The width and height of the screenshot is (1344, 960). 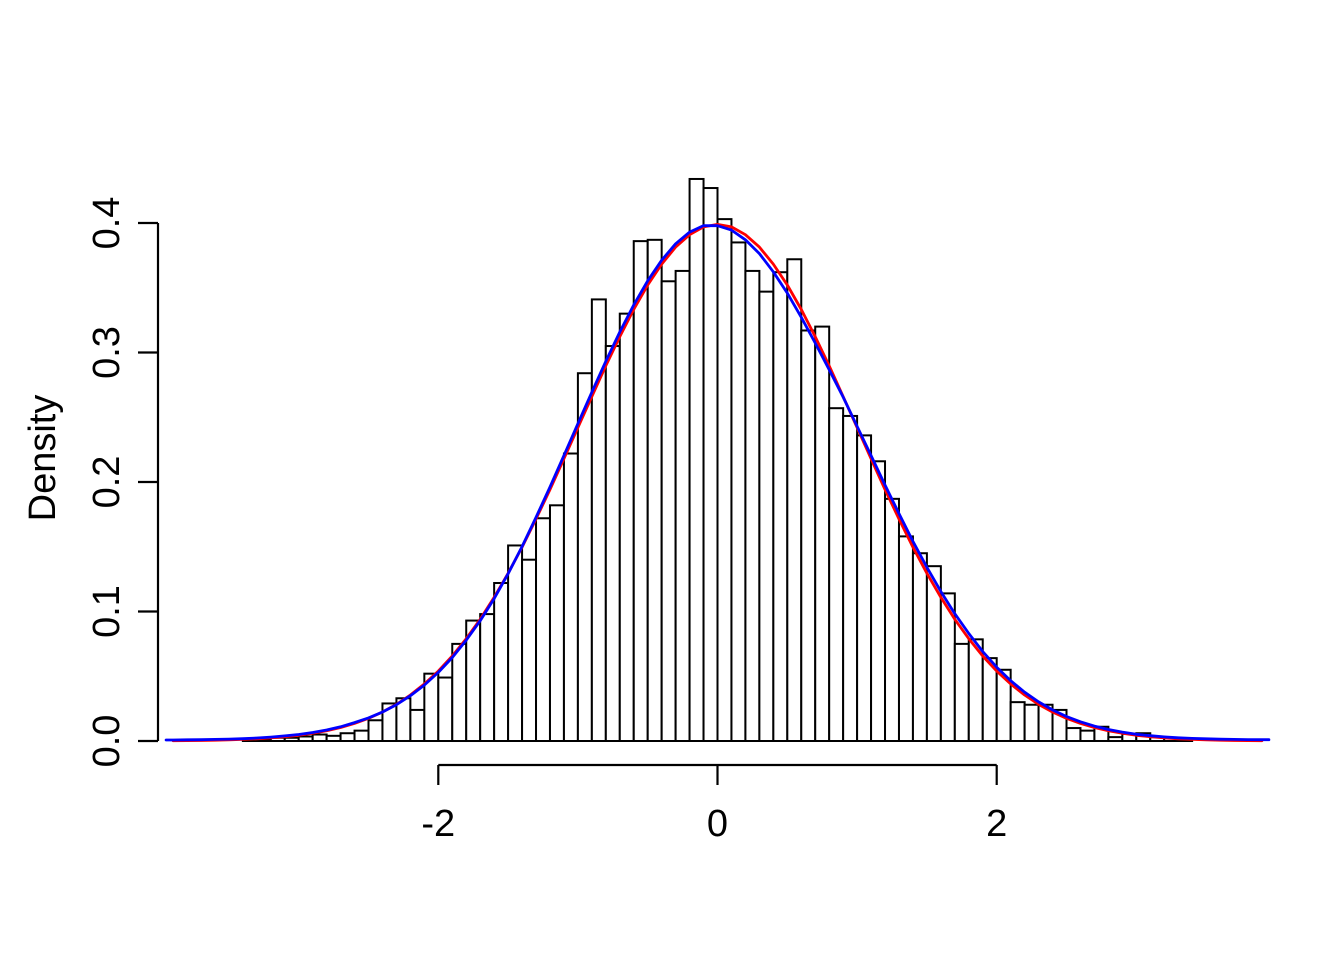 What do you see at coordinates (438, 824) in the screenshot?
I see `x-tick-label: -2` at bounding box center [438, 824].